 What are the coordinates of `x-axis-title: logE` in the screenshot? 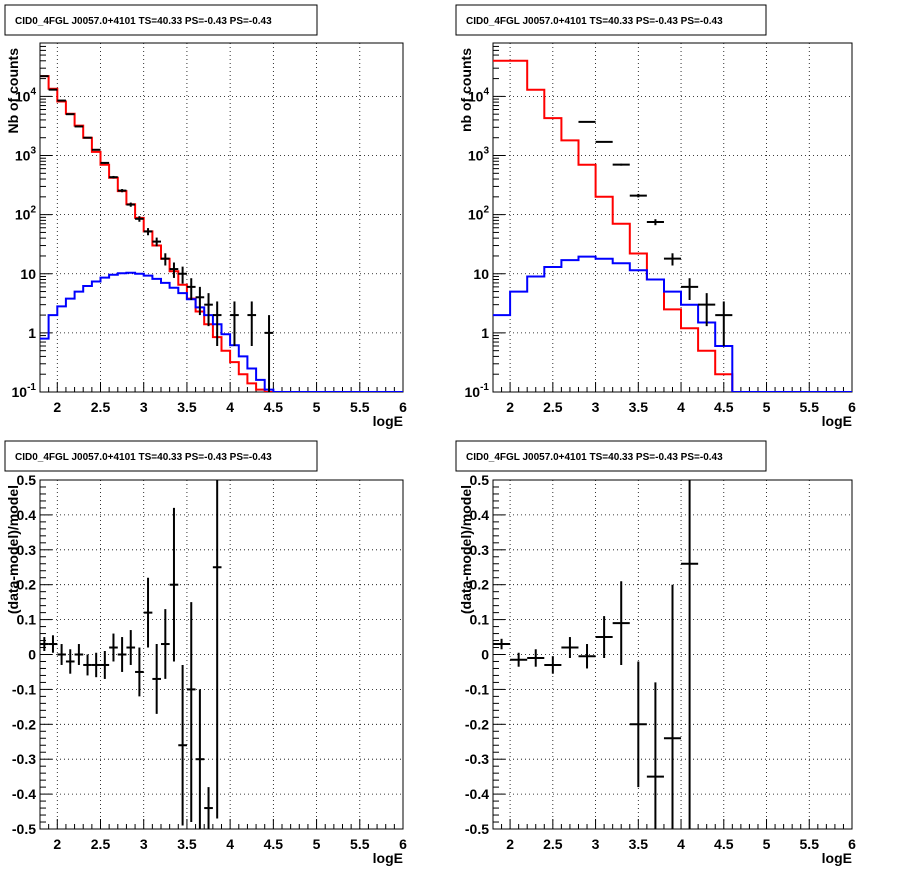 It's located at (837, 858).